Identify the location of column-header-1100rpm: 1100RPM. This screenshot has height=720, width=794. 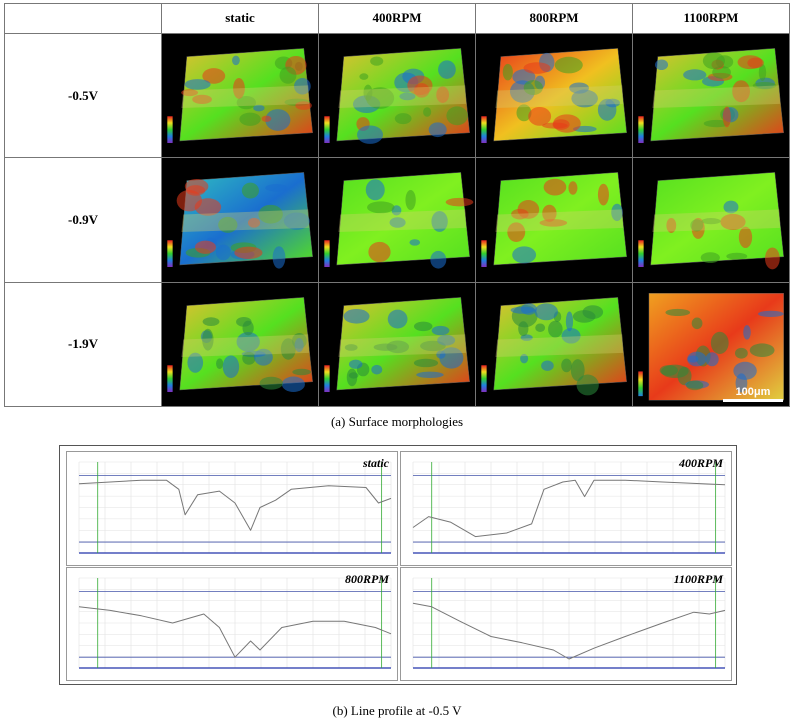
(711, 18).